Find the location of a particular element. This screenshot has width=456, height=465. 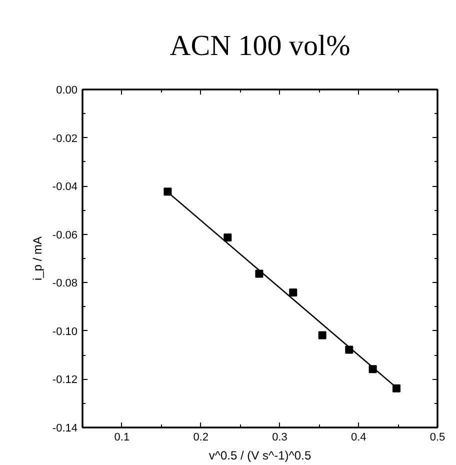

x-axis-title: v^0.5 / (V s^-1)^0.5 is located at coordinates (260, 455).